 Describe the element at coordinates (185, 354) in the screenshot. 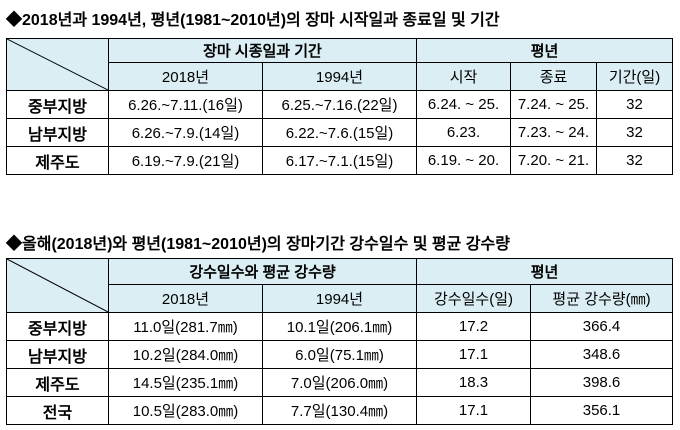

I see `cell: 10.2일(284.0㎜)` at that location.